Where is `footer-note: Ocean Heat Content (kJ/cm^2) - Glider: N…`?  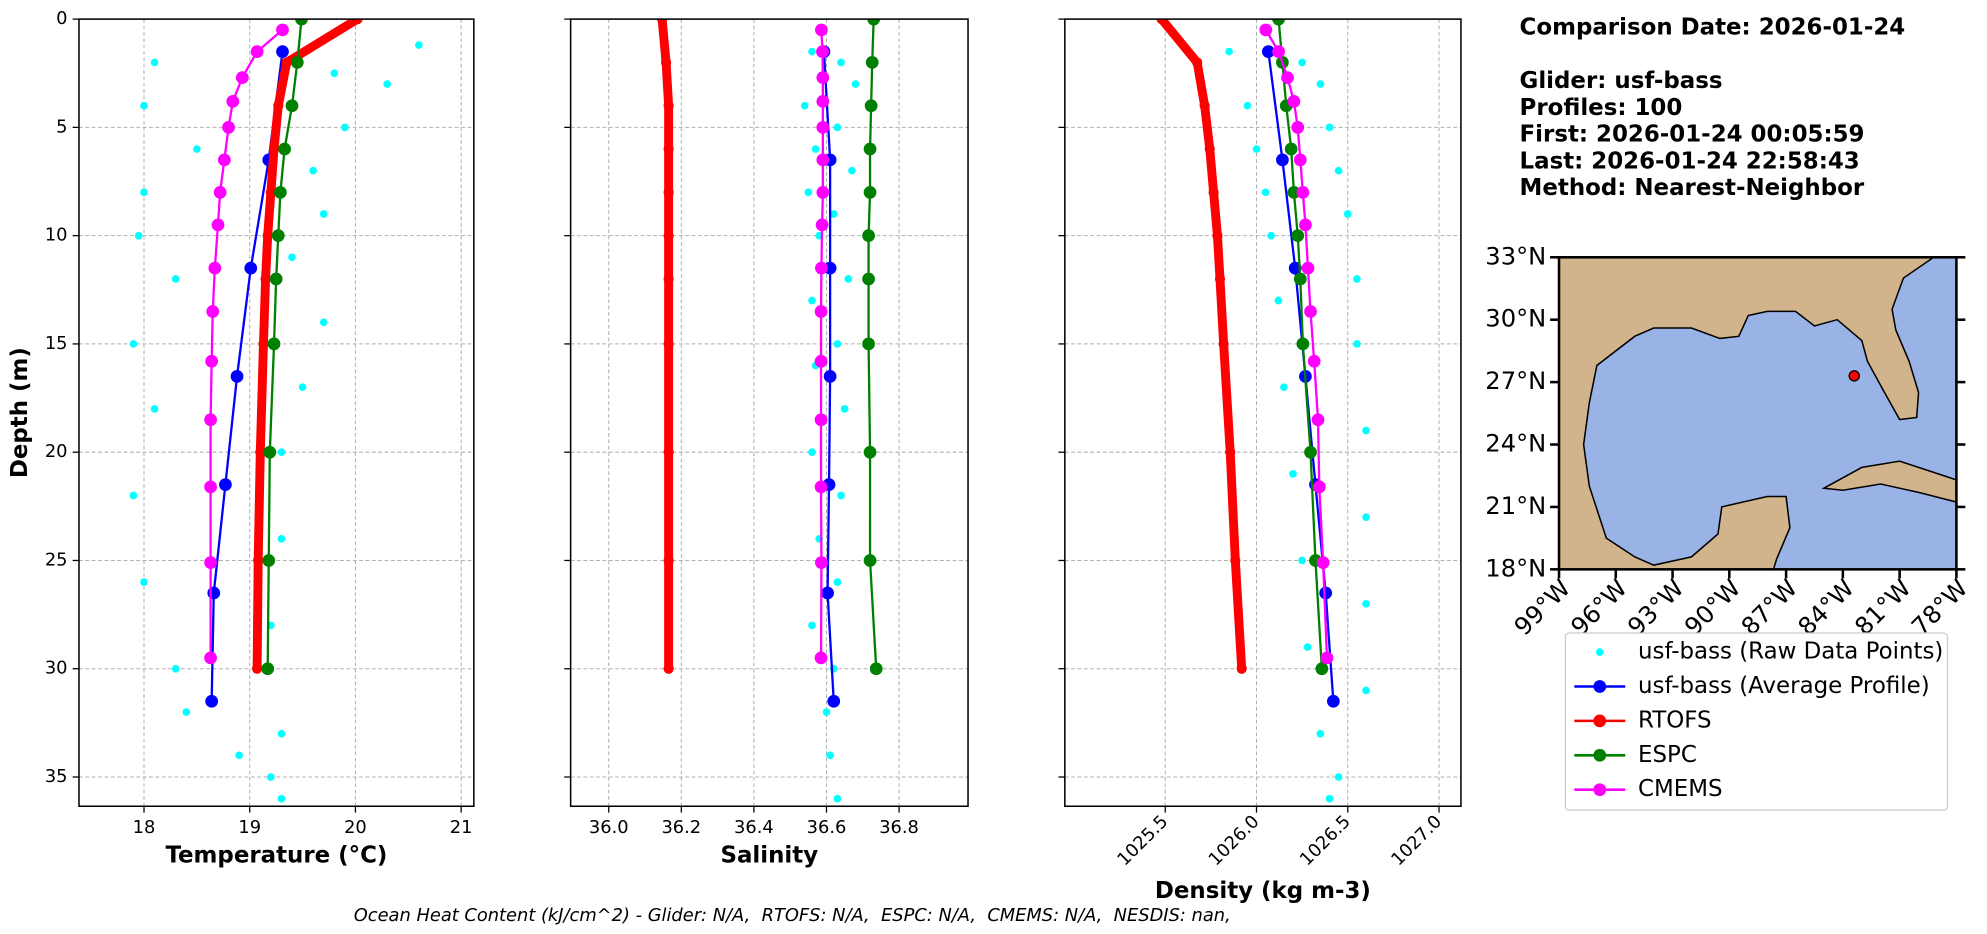 footer-note: Ocean Heat Content (kJ/cm^2) - Glider: N… is located at coordinates (792, 915).